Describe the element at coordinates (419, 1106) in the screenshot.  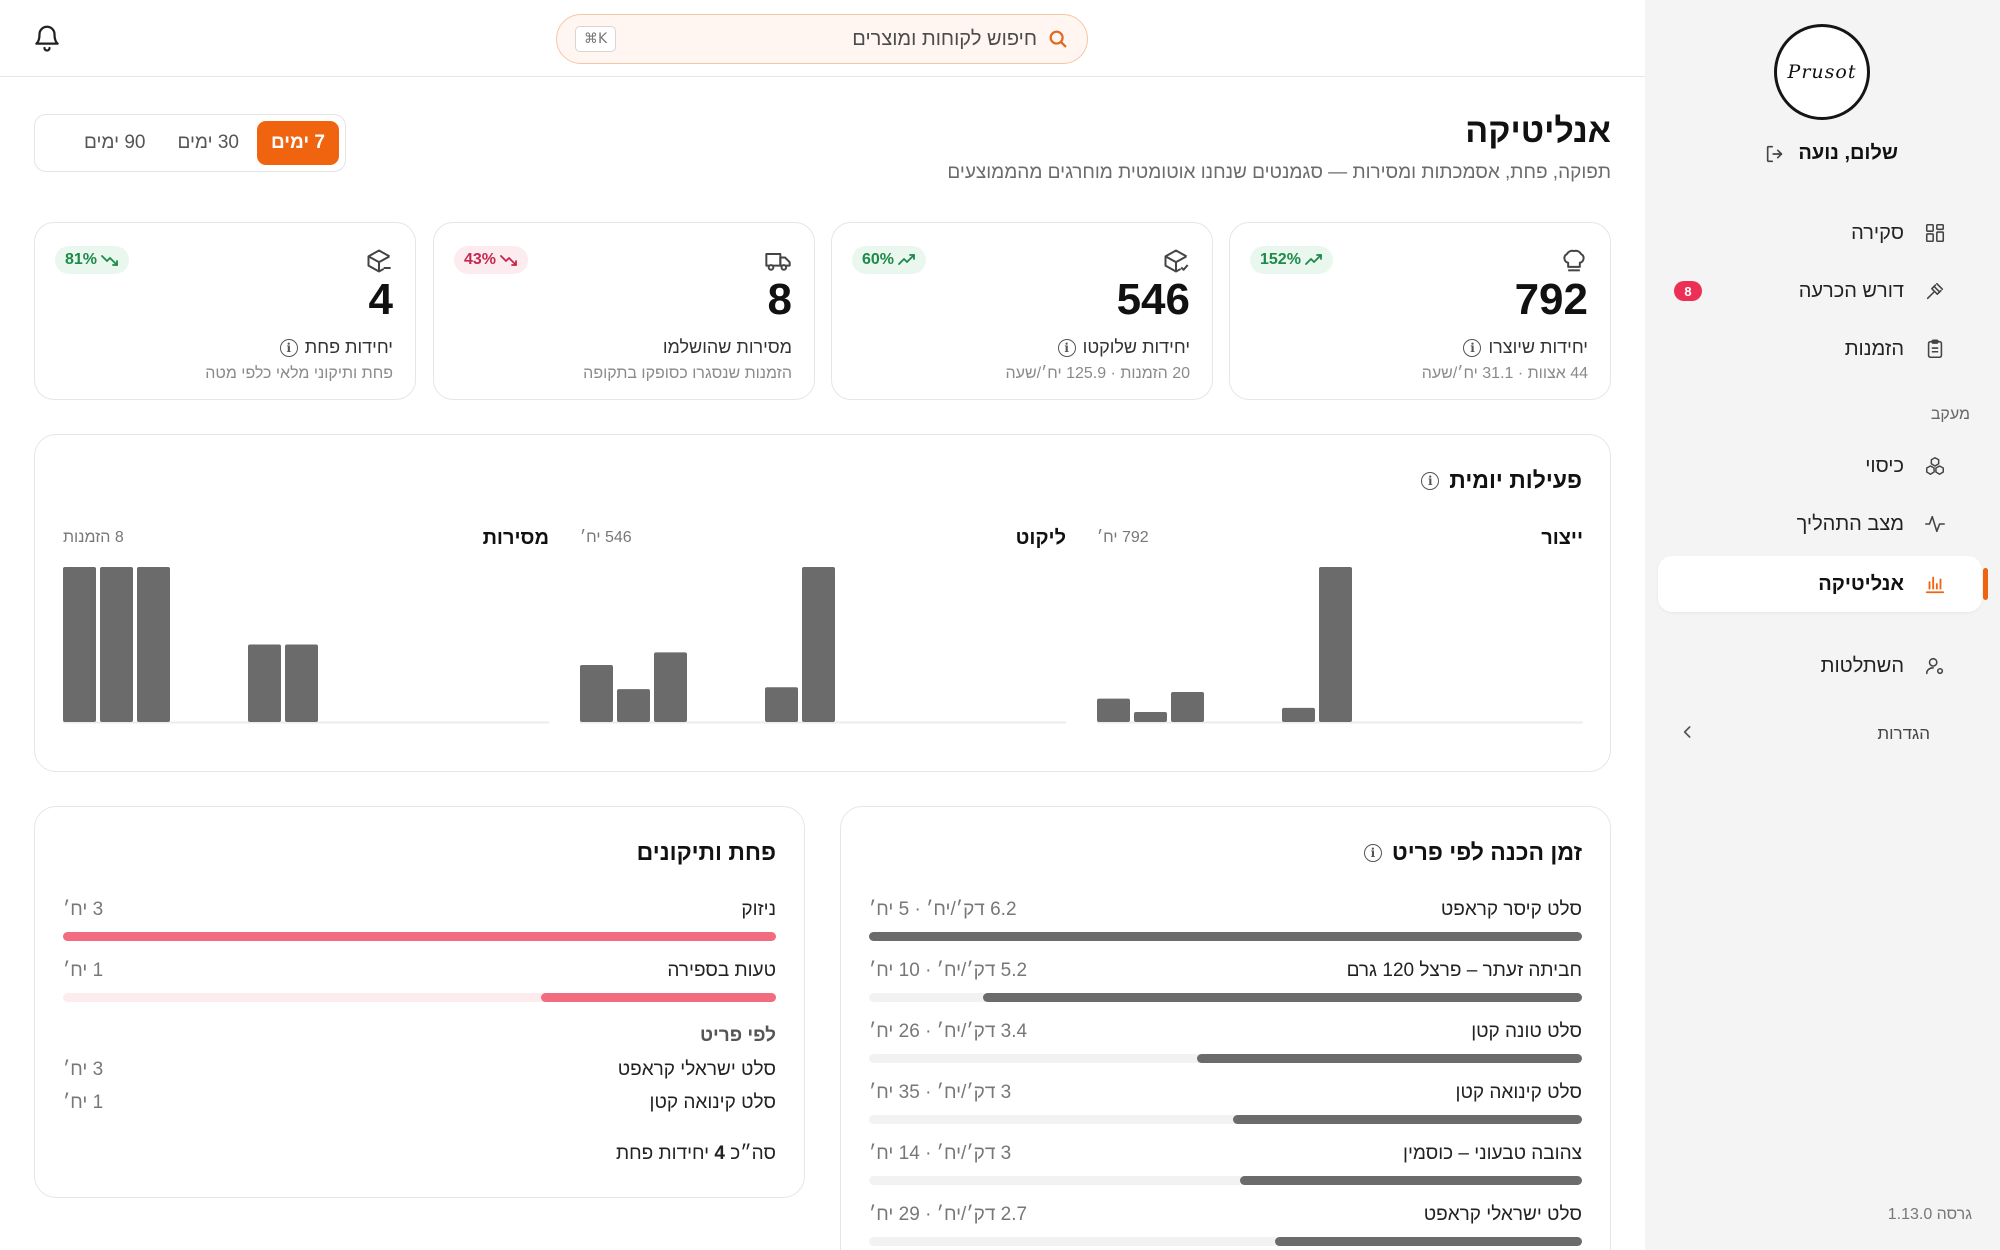
I see `waste-item-row: סלט קינואה קטן 1 יח׳` at that location.